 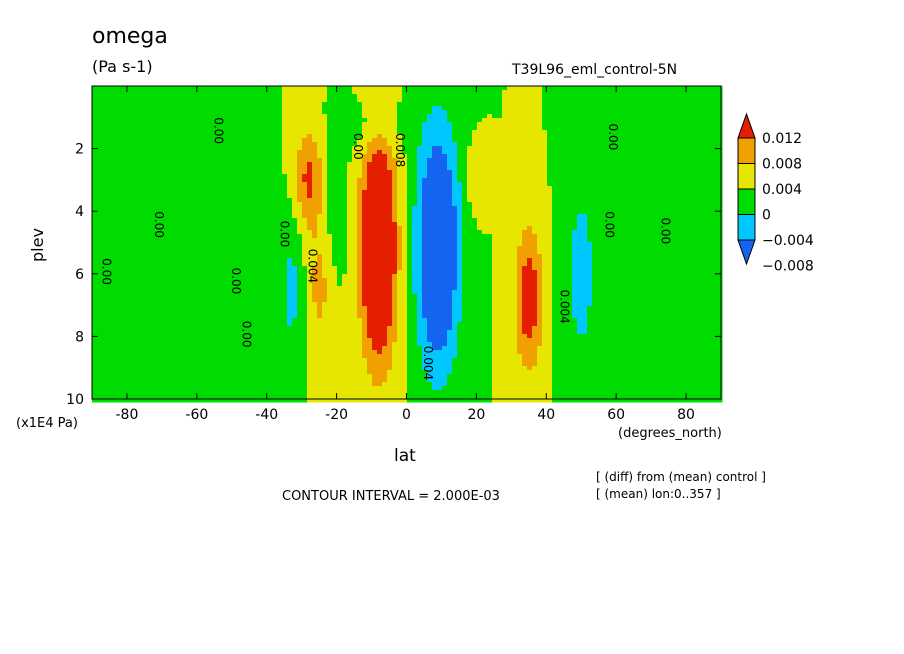 I want to click on contour-interval-text: CONTOUR INTERVAL = 2.000E-03, so click(x=391, y=496).